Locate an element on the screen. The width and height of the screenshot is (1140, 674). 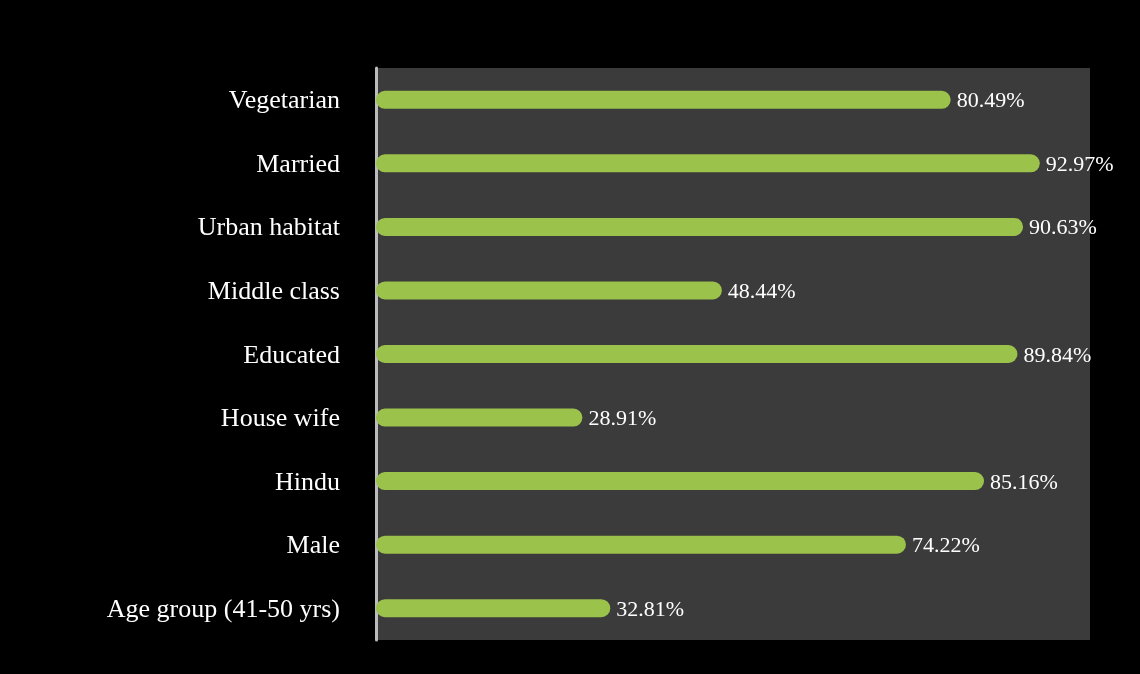
y-tick-label: Educated is located at coordinates (291, 354).